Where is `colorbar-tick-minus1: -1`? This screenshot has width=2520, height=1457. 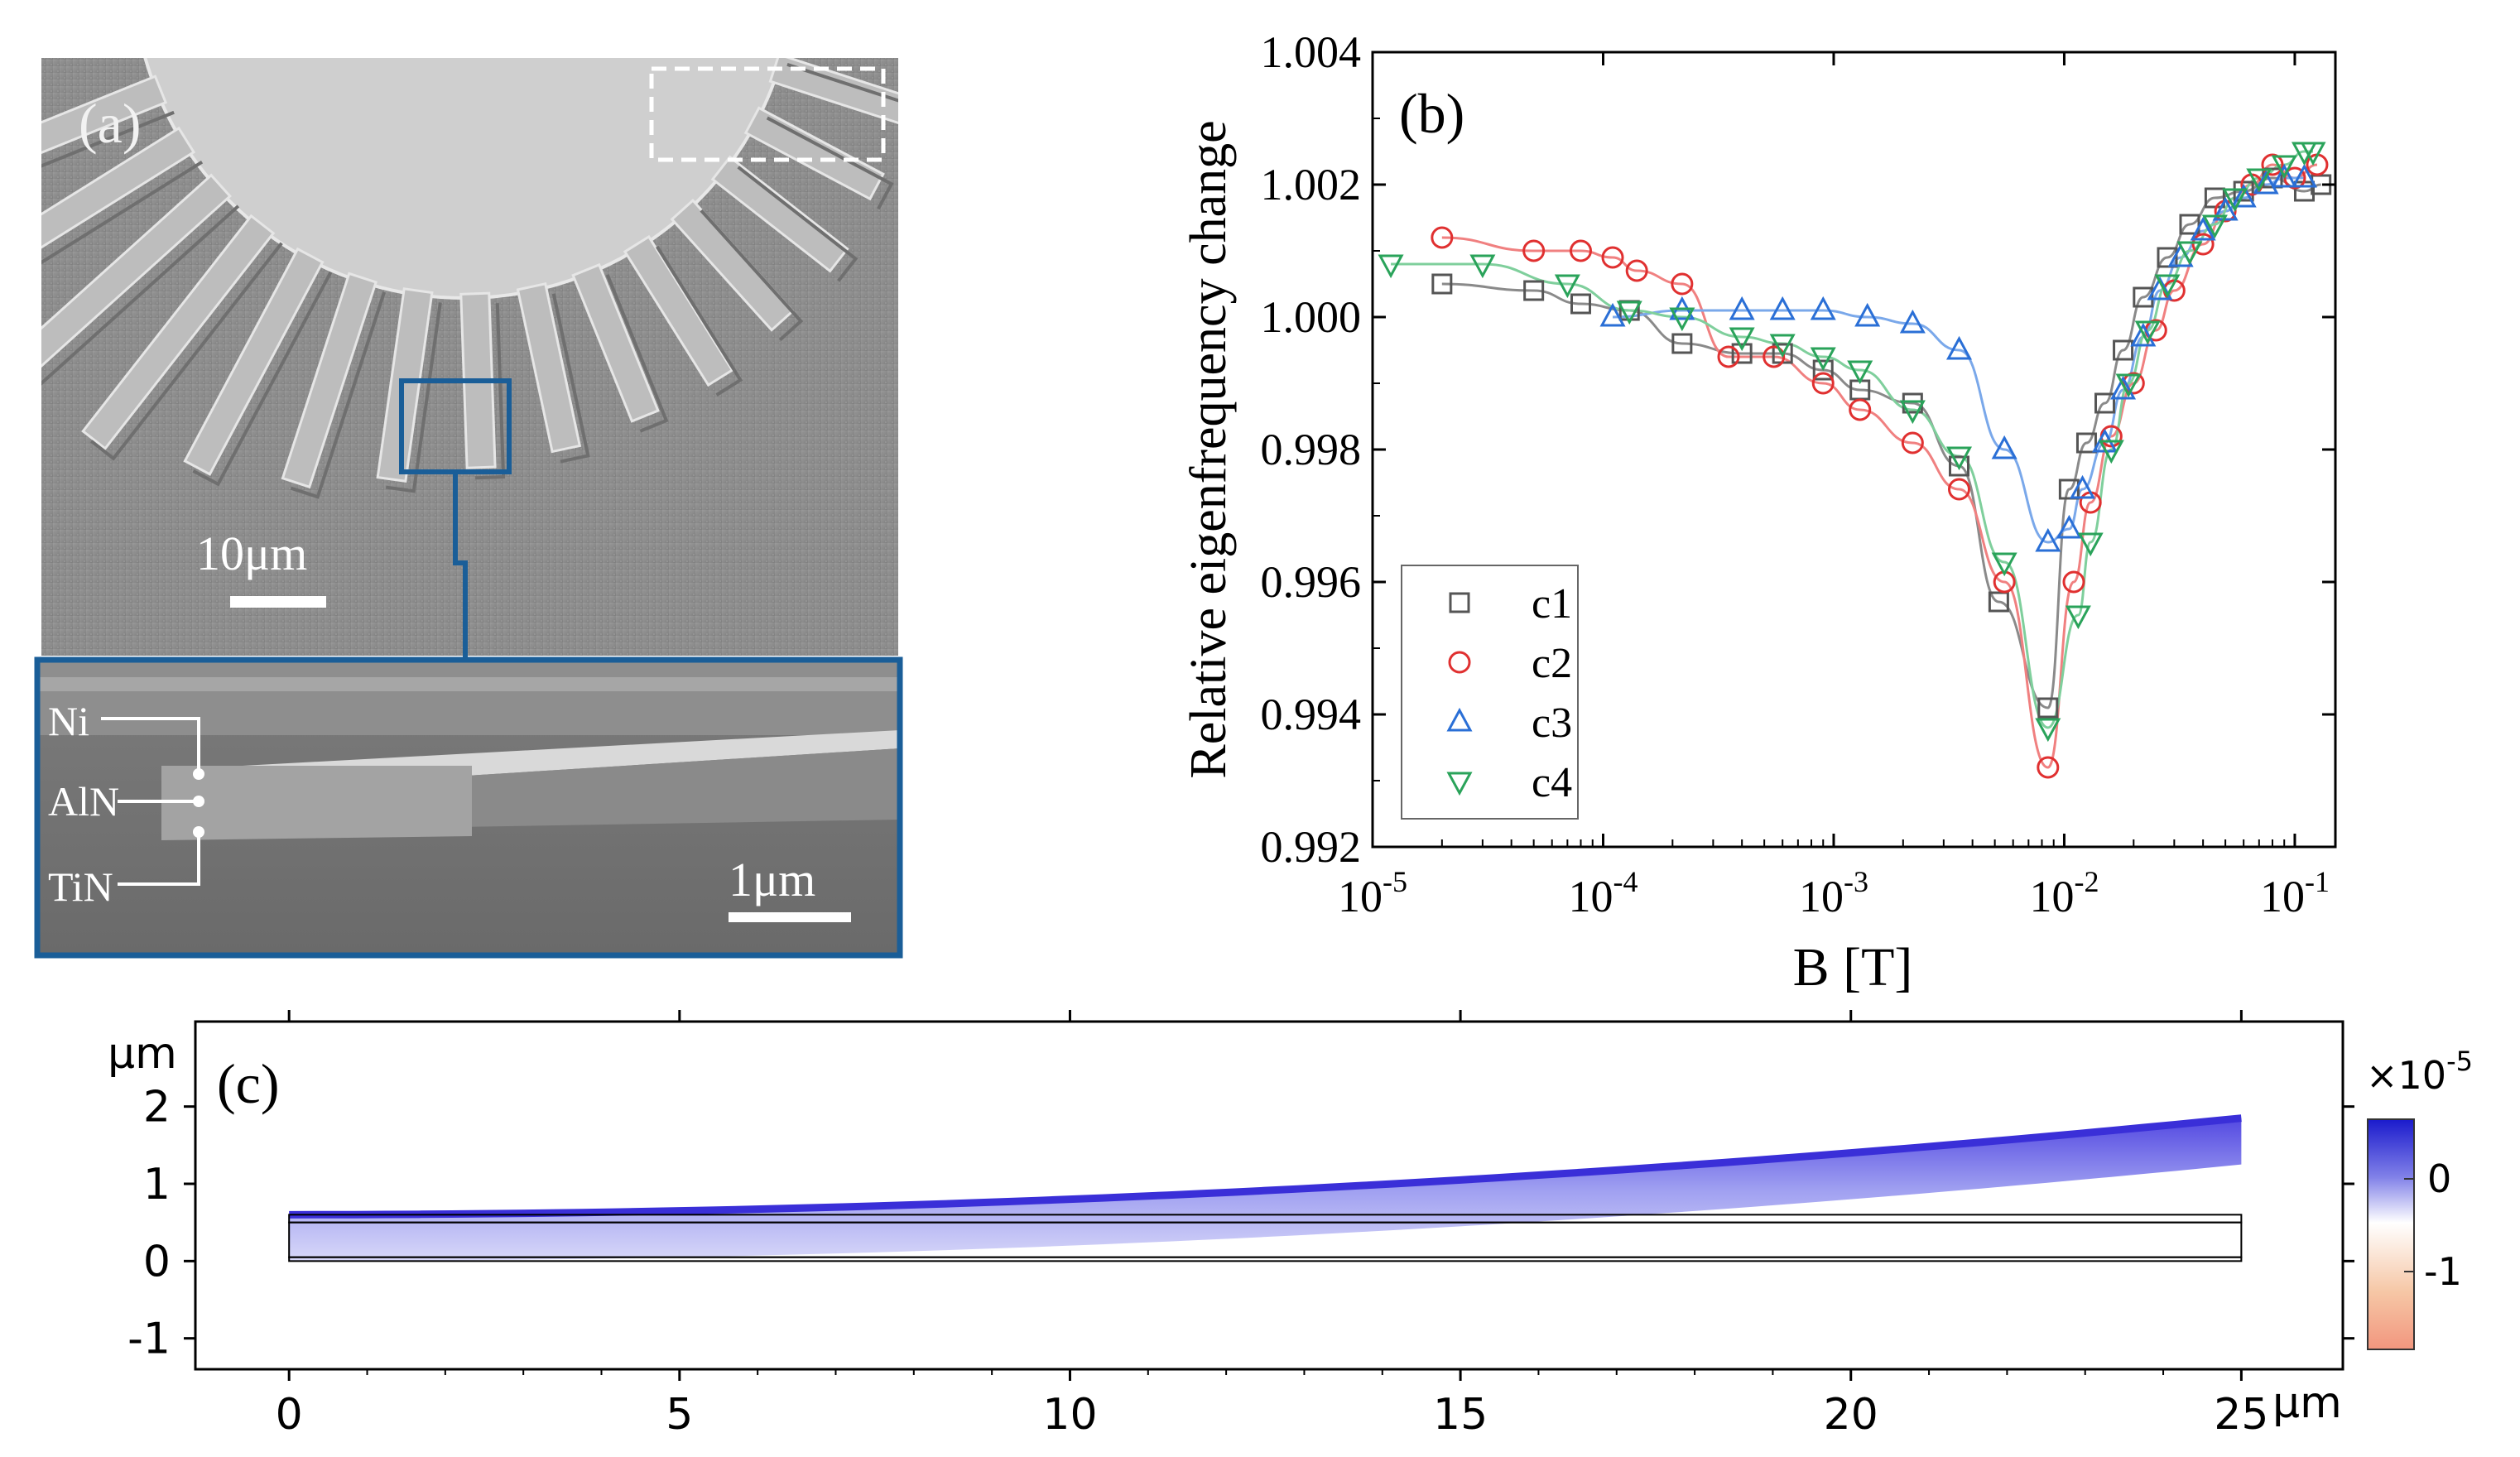
colorbar-tick-minus1: -1 is located at coordinates (2443, 1271).